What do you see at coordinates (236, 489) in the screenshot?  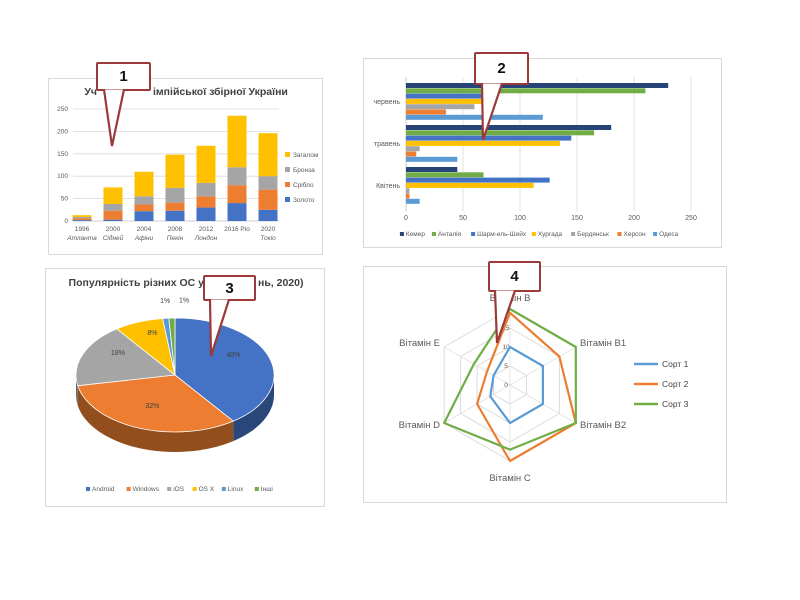 I see `legend-label: Linux` at bounding box center [236, 489].